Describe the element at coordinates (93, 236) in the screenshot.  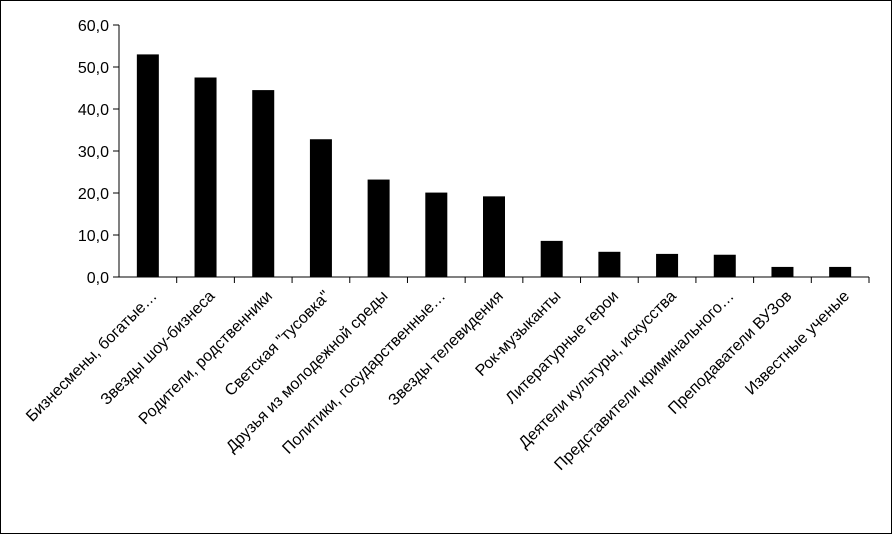
I see `y-tick-label: 10,0` at that location.